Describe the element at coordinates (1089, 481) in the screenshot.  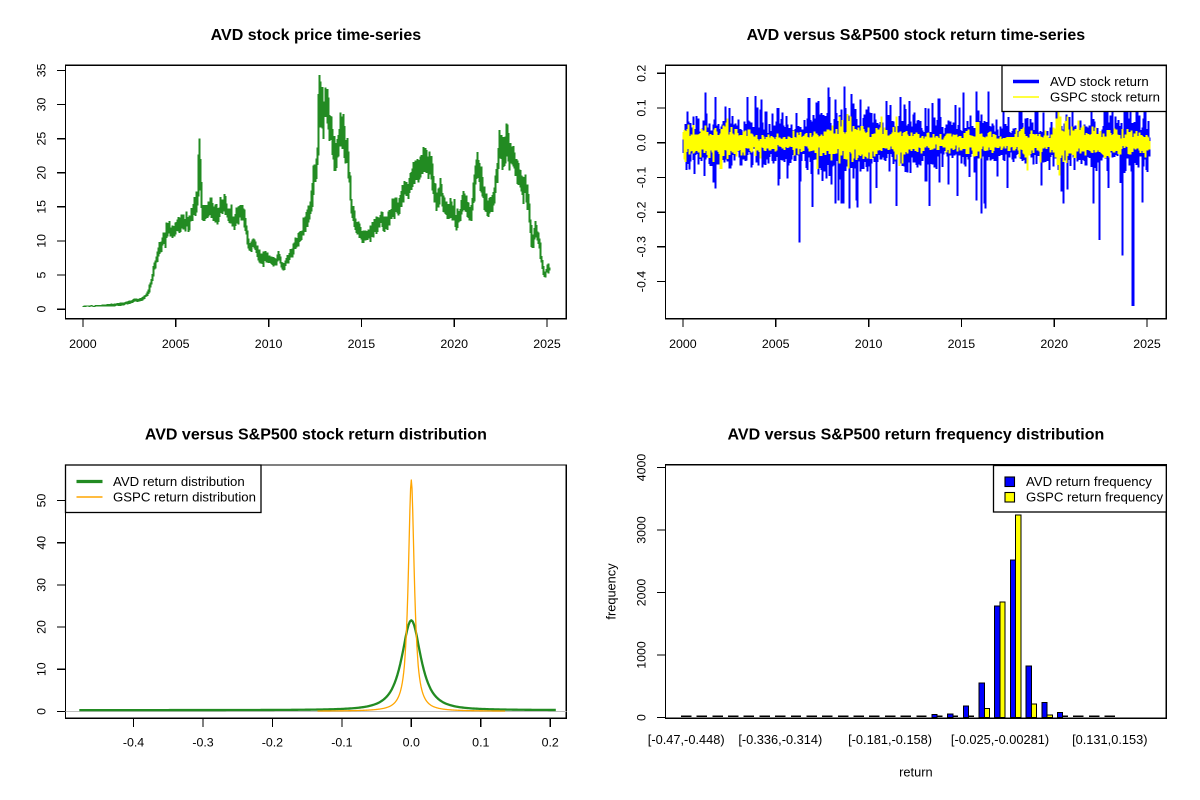
I see `svg-text: AVD return frequency` at that location.